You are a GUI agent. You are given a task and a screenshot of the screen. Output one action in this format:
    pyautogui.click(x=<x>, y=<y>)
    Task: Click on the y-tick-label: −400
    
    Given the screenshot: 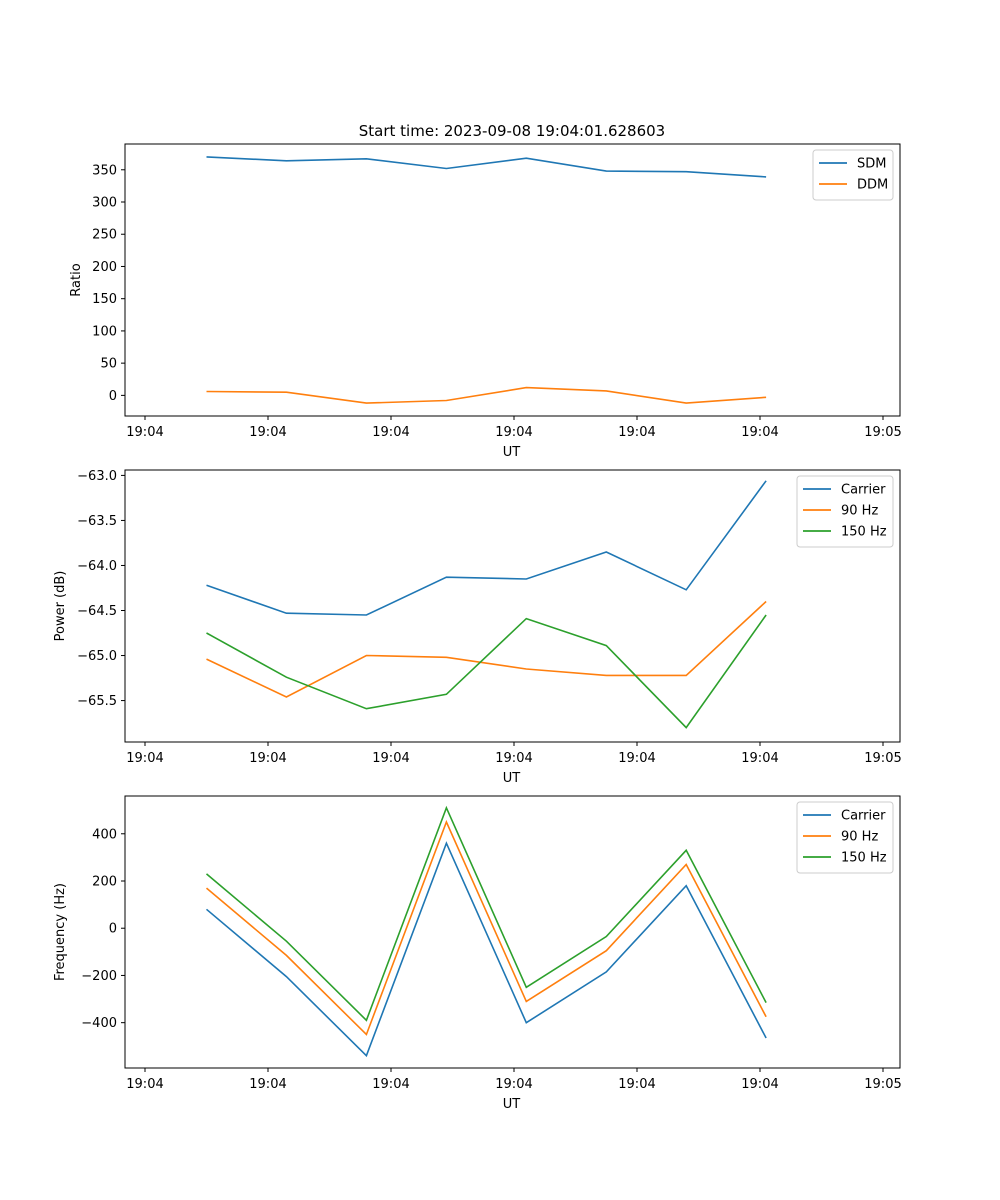 What is the action you would take?
    pyautogui.click(x=99, y=1023)
    